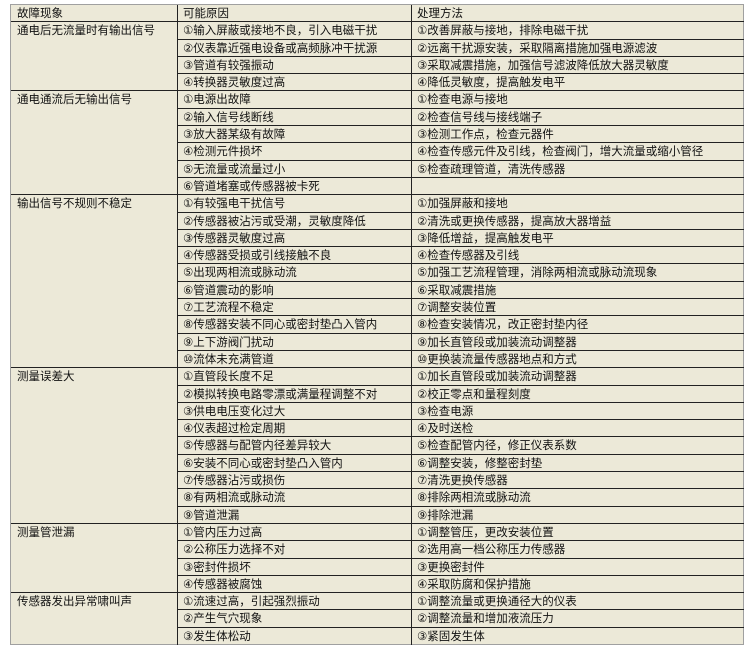 This screenshot has width=750, height=659. What do you see at coordinates (577, 203) in the screenshot?
I see `remedy-cell: ①加强屏蔽和接地` at bounding box center [577, 203].